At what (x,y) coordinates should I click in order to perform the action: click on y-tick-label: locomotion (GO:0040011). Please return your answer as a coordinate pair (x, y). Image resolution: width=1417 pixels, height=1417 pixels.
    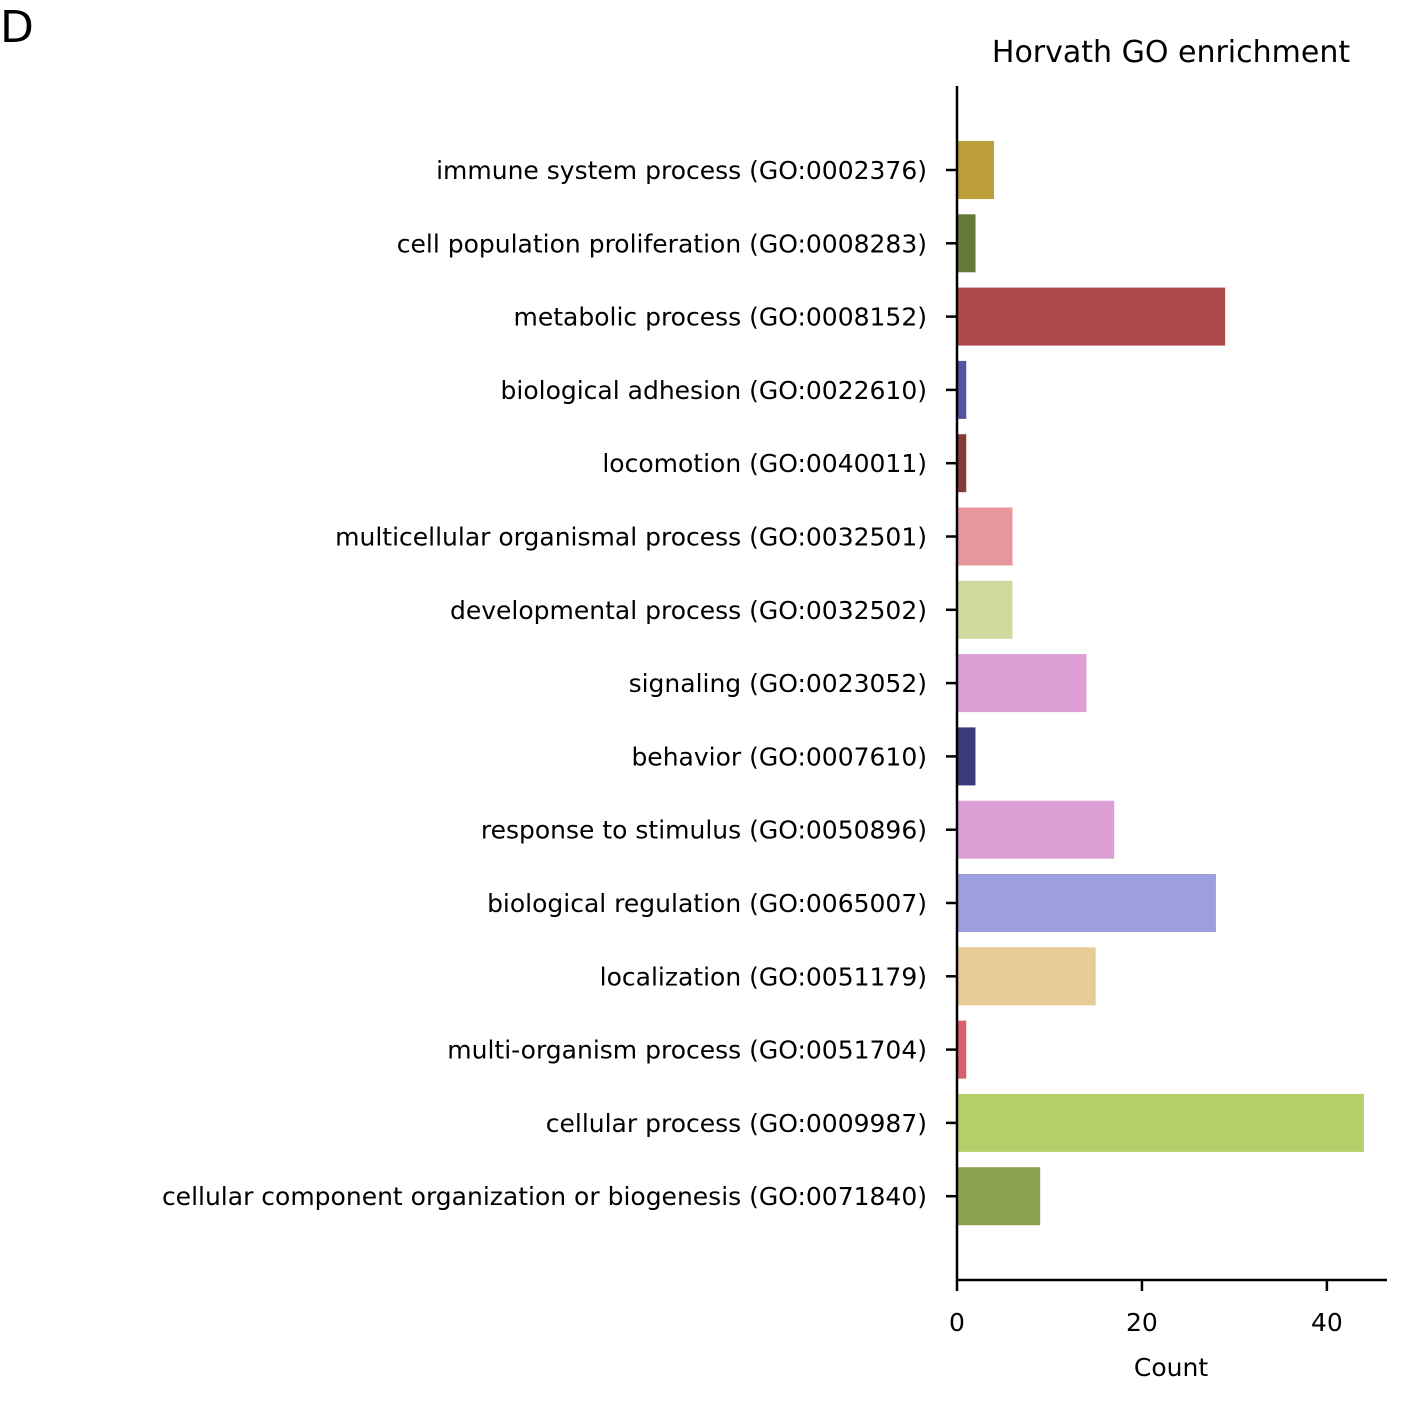
    Looking at the image, I should click on (764, 463).